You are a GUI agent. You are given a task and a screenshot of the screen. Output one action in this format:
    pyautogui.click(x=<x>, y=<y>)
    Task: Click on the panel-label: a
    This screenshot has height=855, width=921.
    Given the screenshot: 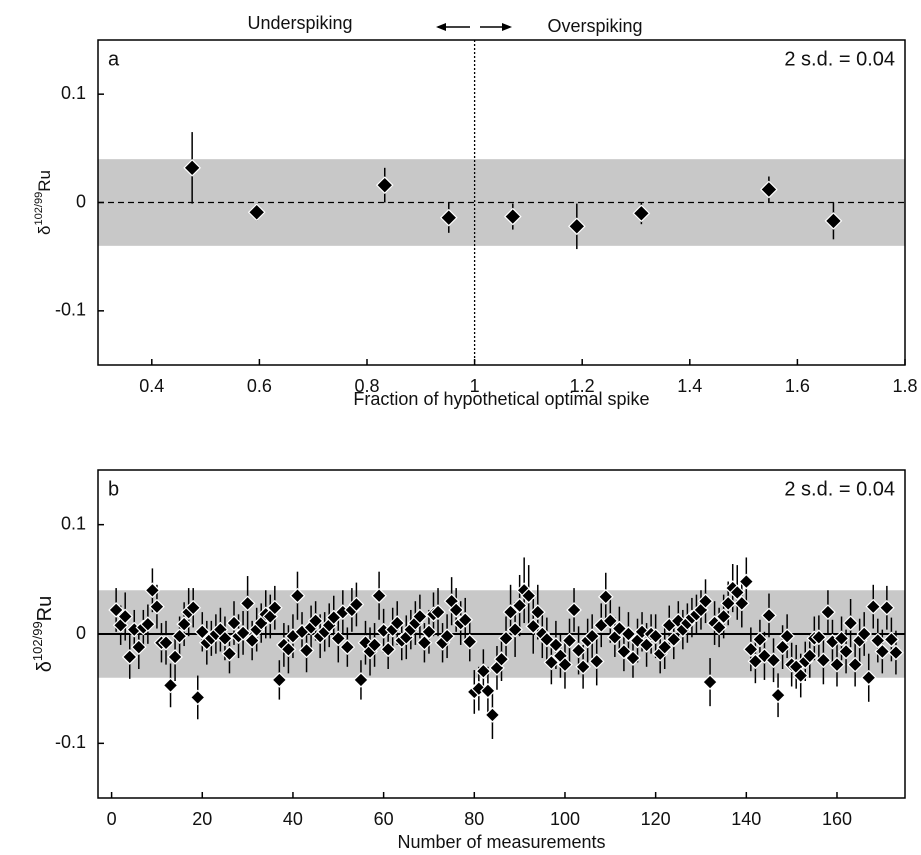 What is the action you would take?
    pyautogui.click(x=114, y=59)
    